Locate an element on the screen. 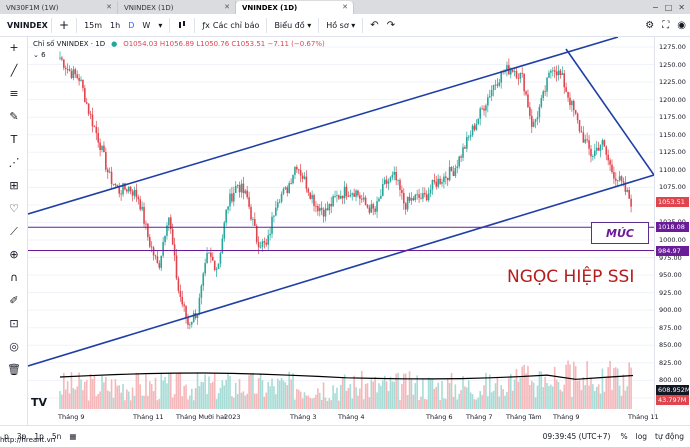  camera-icon: ◉ is located at coordinates (681, 25).